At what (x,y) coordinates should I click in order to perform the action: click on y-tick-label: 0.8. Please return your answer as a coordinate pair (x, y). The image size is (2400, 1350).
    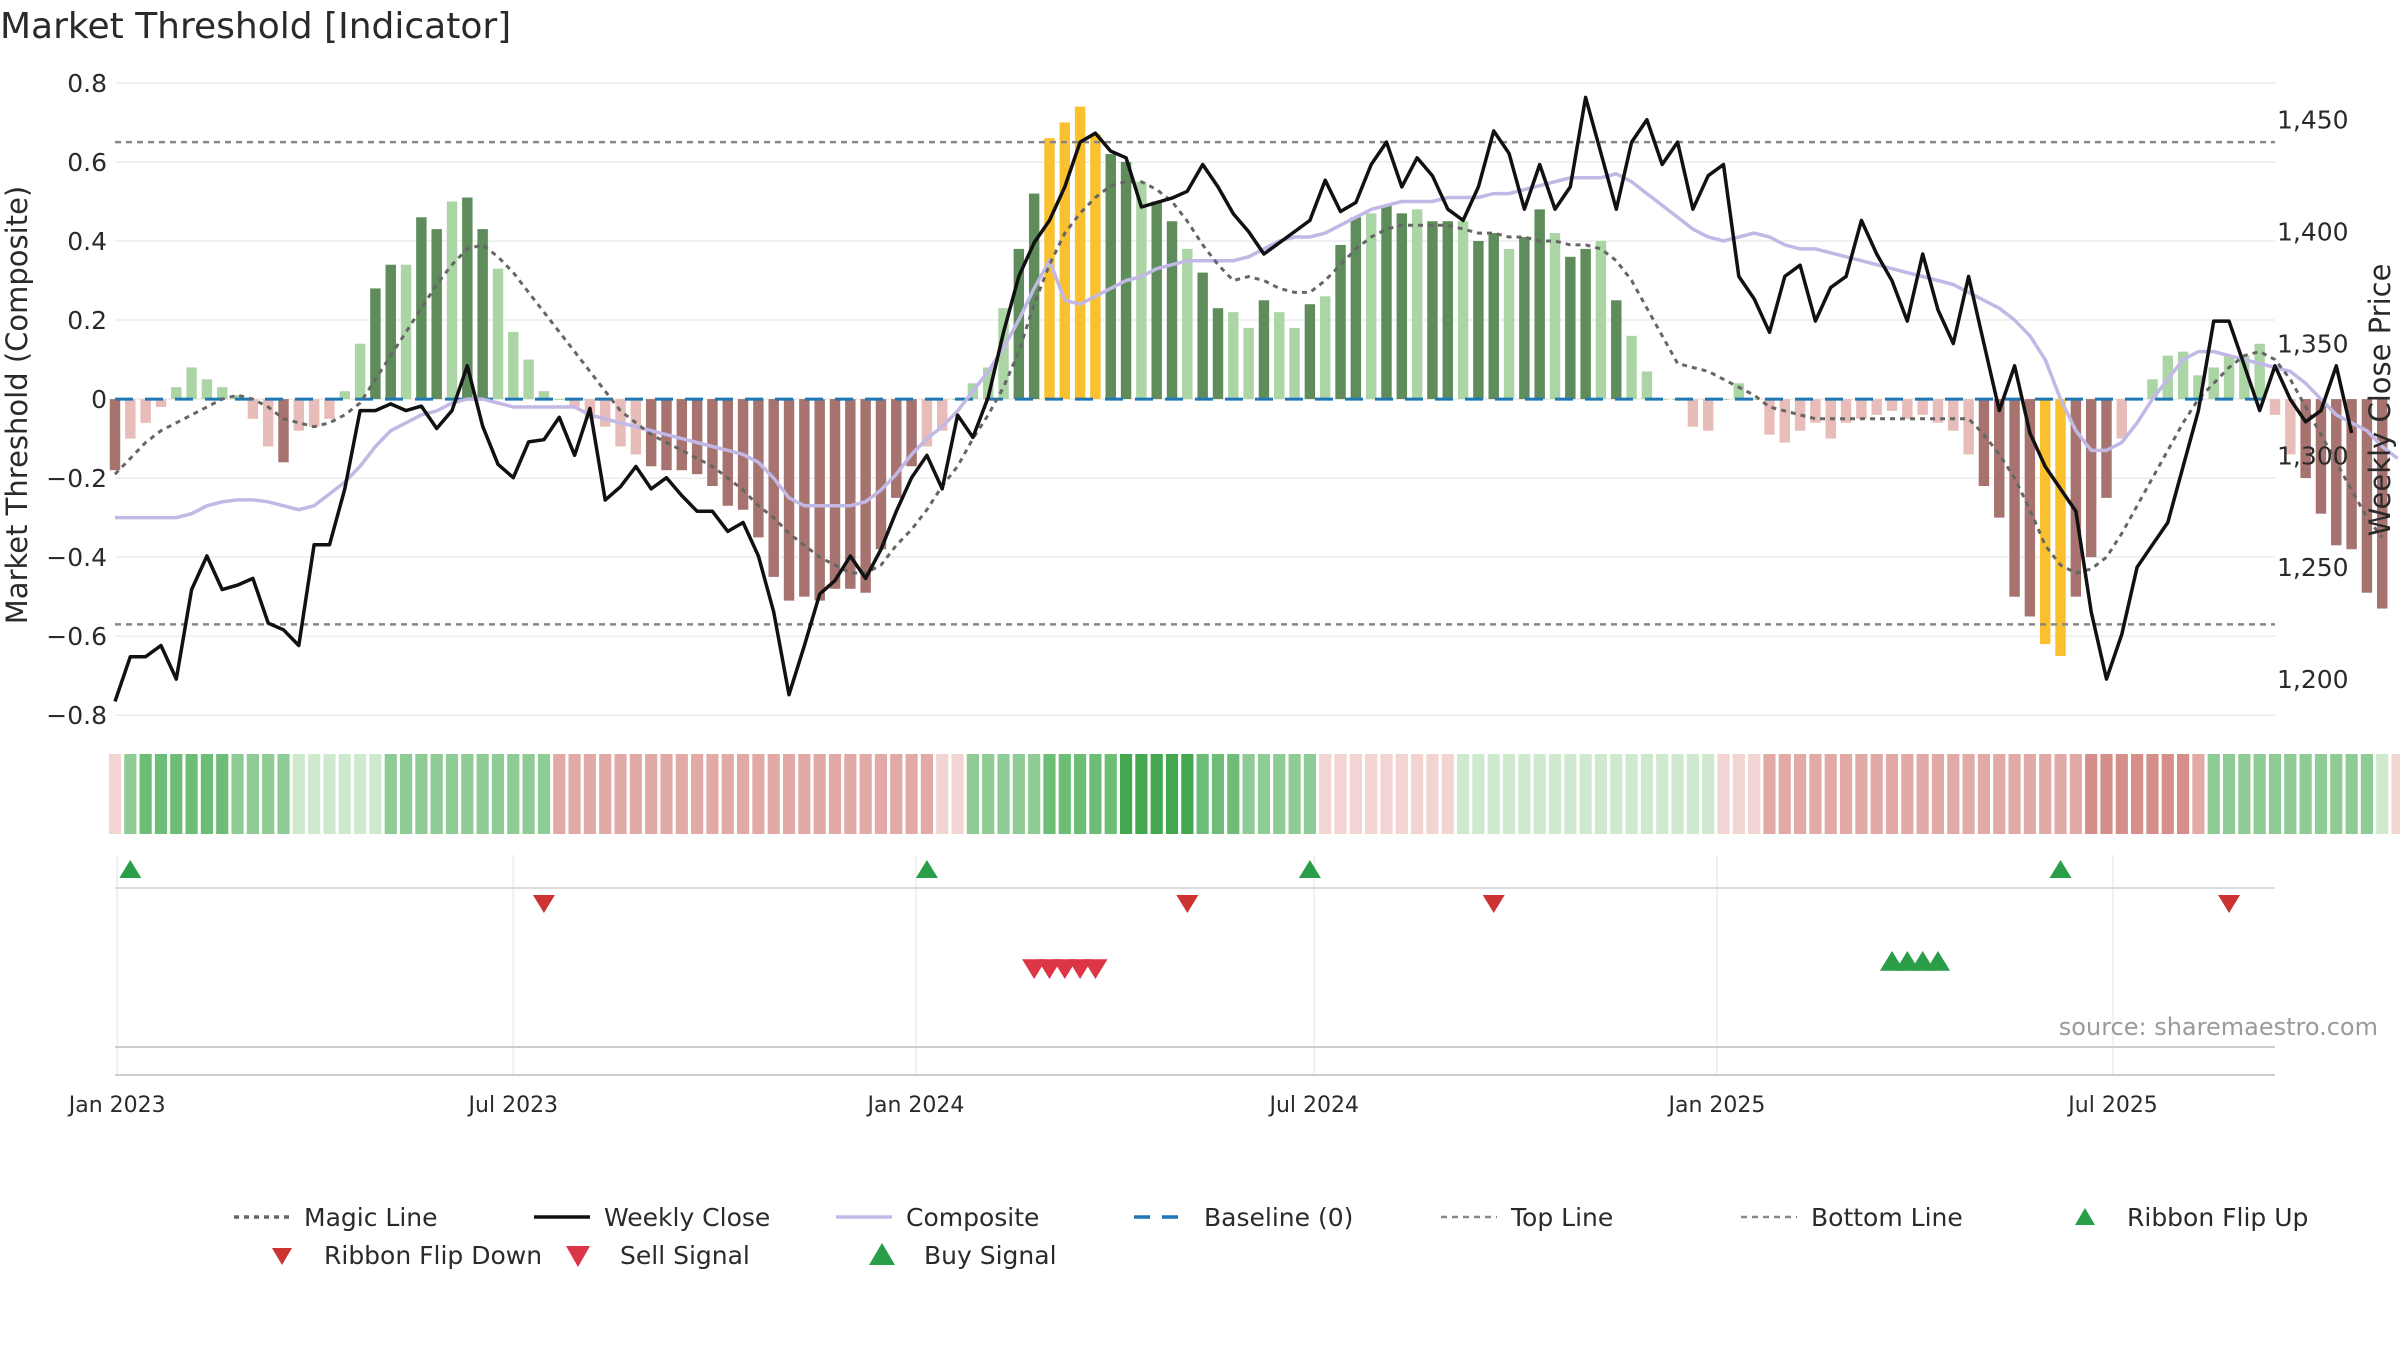
    Looking at the image, I should click on (87, 83).